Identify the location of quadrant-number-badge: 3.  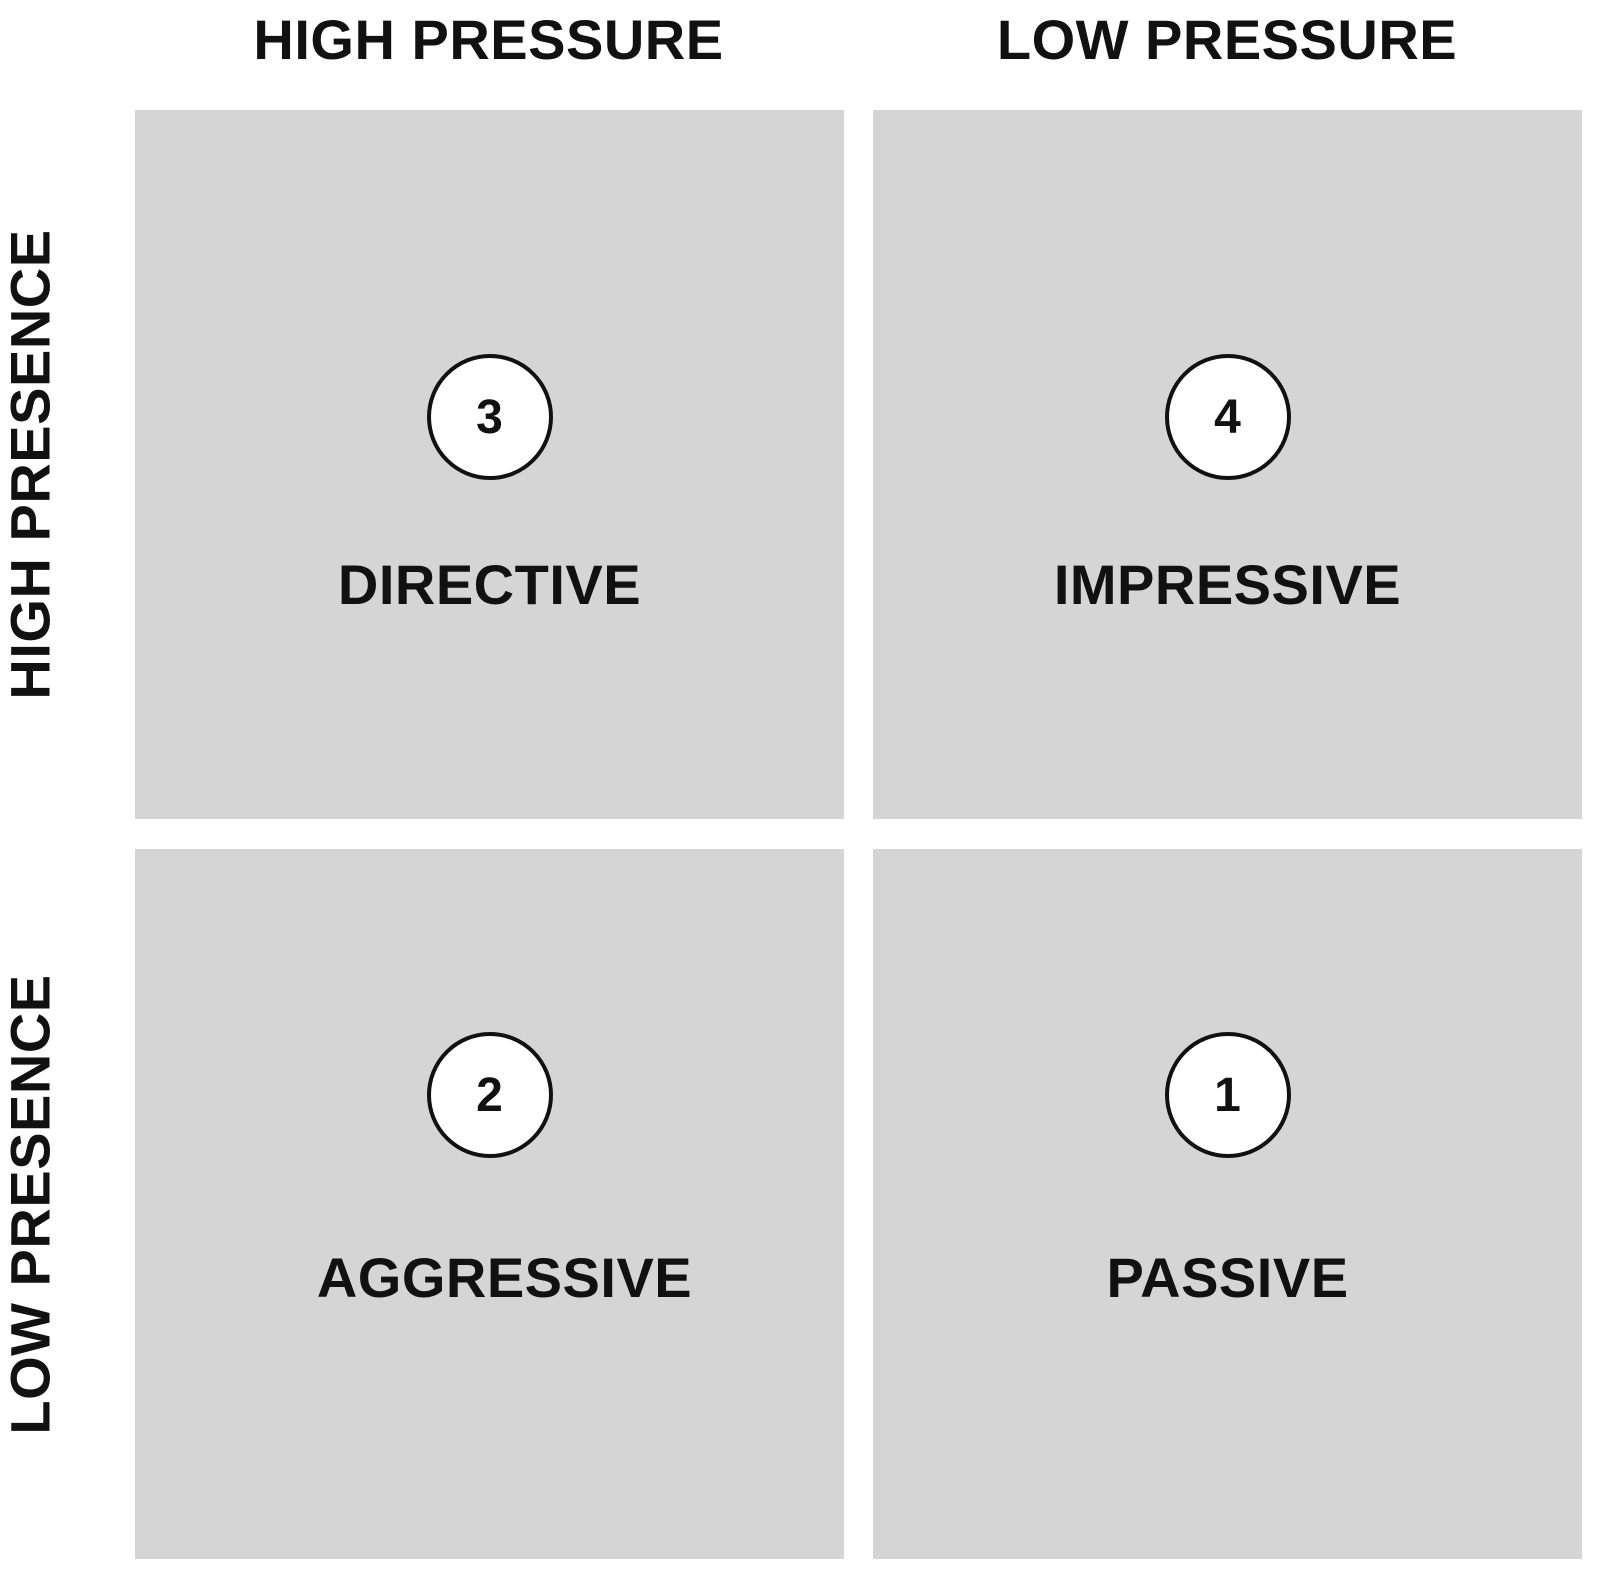
(489, 417).